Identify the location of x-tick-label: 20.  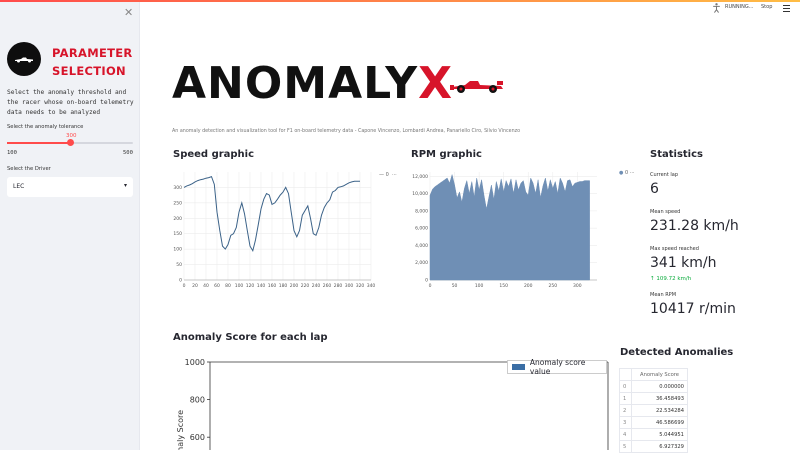
(195, 286).